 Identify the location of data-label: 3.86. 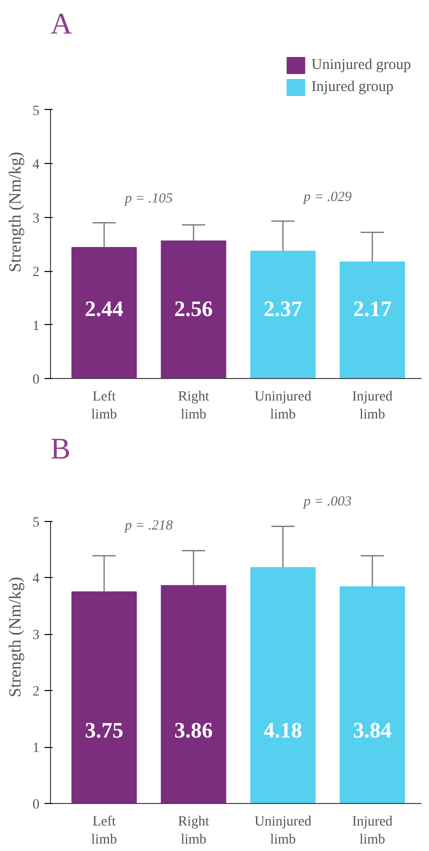
(193, 730).